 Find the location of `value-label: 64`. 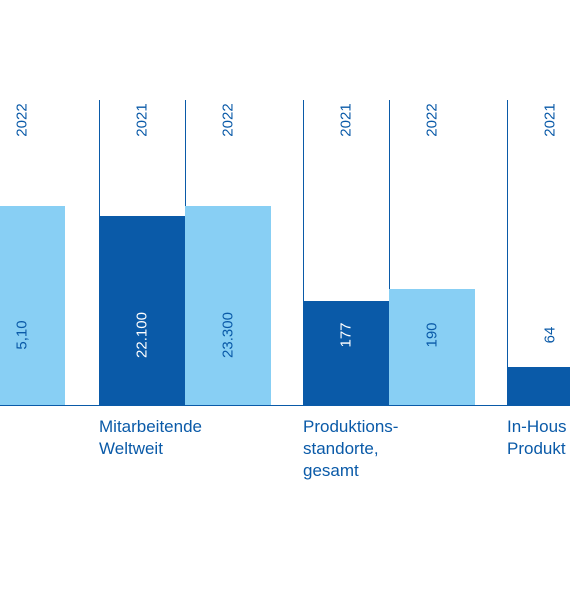

value-label: 64 is located at coordinates (550, 335).